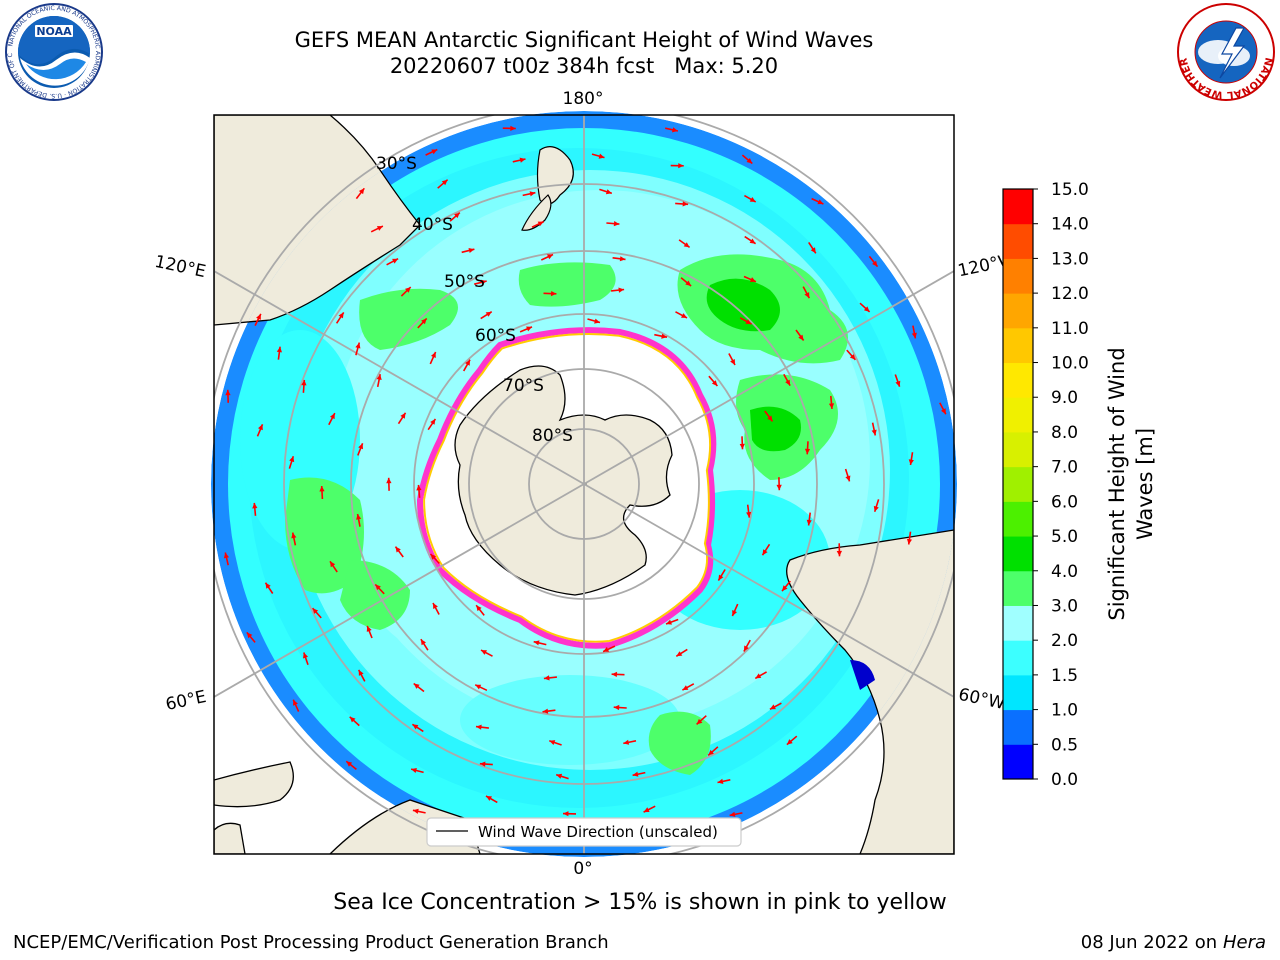  Describe the element at coordinates (1064, 398) in the screenshot. I see `colorbar-tick-label: 9.0` at that location.